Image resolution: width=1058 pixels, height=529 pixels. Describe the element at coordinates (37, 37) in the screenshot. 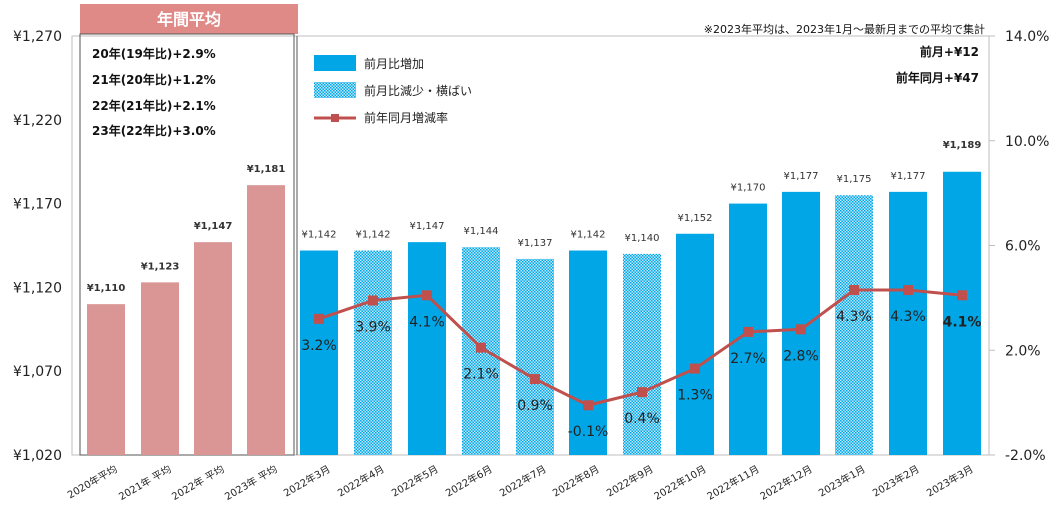

I see `y-left-tick-label: ¥1,270` at that location.